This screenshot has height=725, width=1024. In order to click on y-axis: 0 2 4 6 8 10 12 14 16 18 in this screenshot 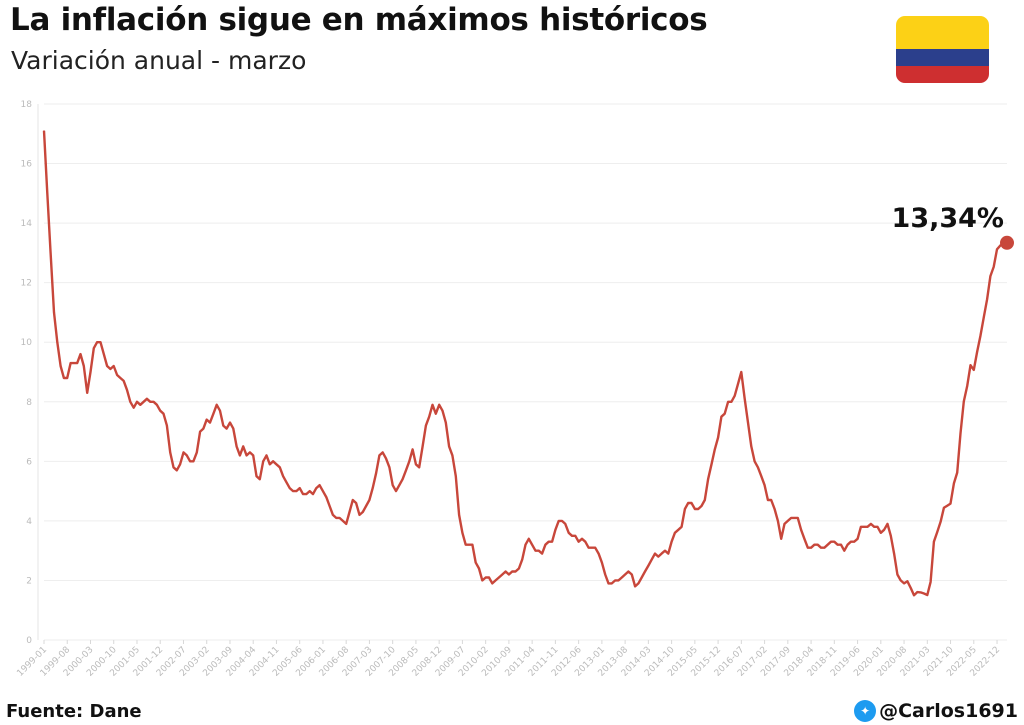, I will do `click(30, 373)`.